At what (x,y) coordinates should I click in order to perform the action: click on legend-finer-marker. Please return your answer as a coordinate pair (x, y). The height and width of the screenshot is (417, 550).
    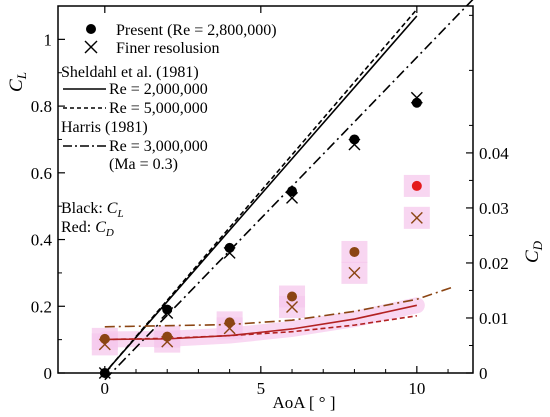
    Looking at the image, I should click on (91, 47).